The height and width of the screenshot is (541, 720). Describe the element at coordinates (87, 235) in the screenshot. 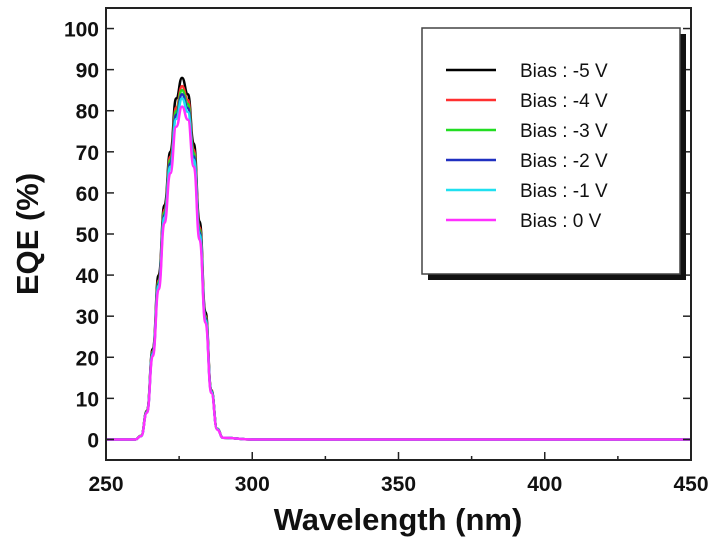

I see `y-tick-label: 50` at that location.